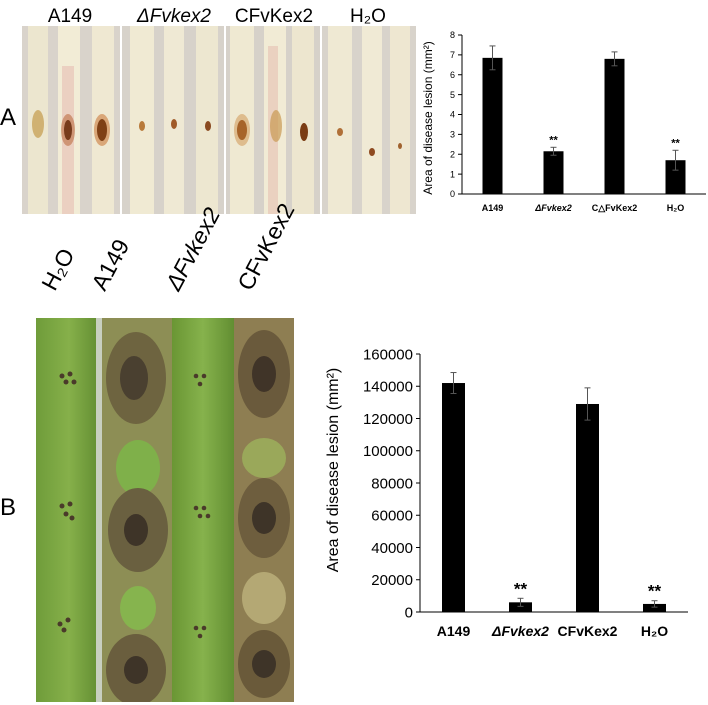  Describe the element at coordinates (452, 194) in the screenshot. I see `panel-a-y-tick-label: 0` at that location.